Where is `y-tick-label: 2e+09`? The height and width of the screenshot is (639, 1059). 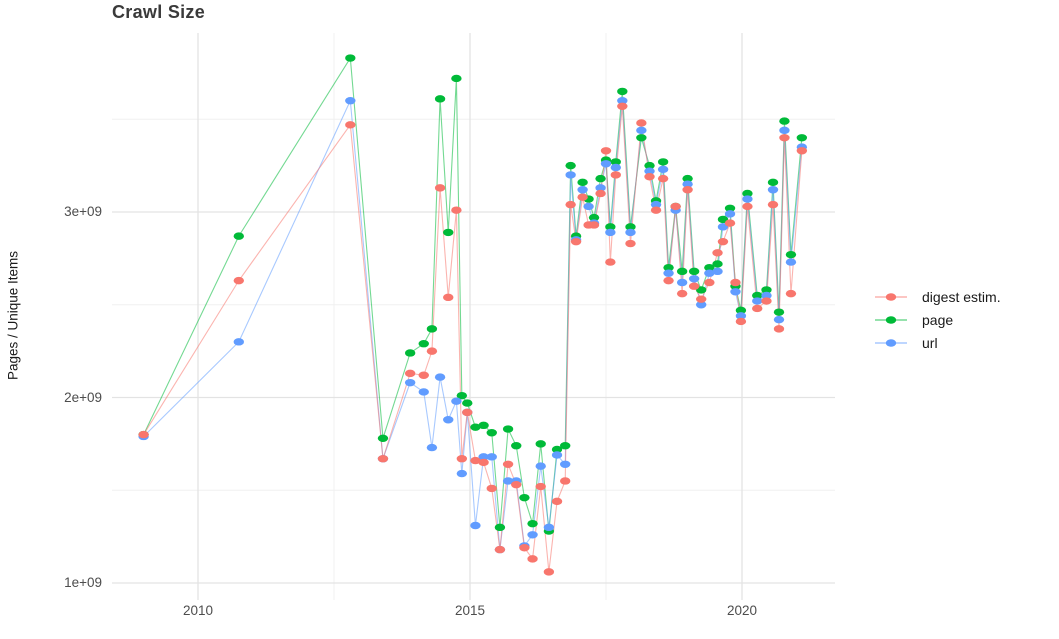
y-tick-label: 2e+09 is located at coordinates (83, 397).